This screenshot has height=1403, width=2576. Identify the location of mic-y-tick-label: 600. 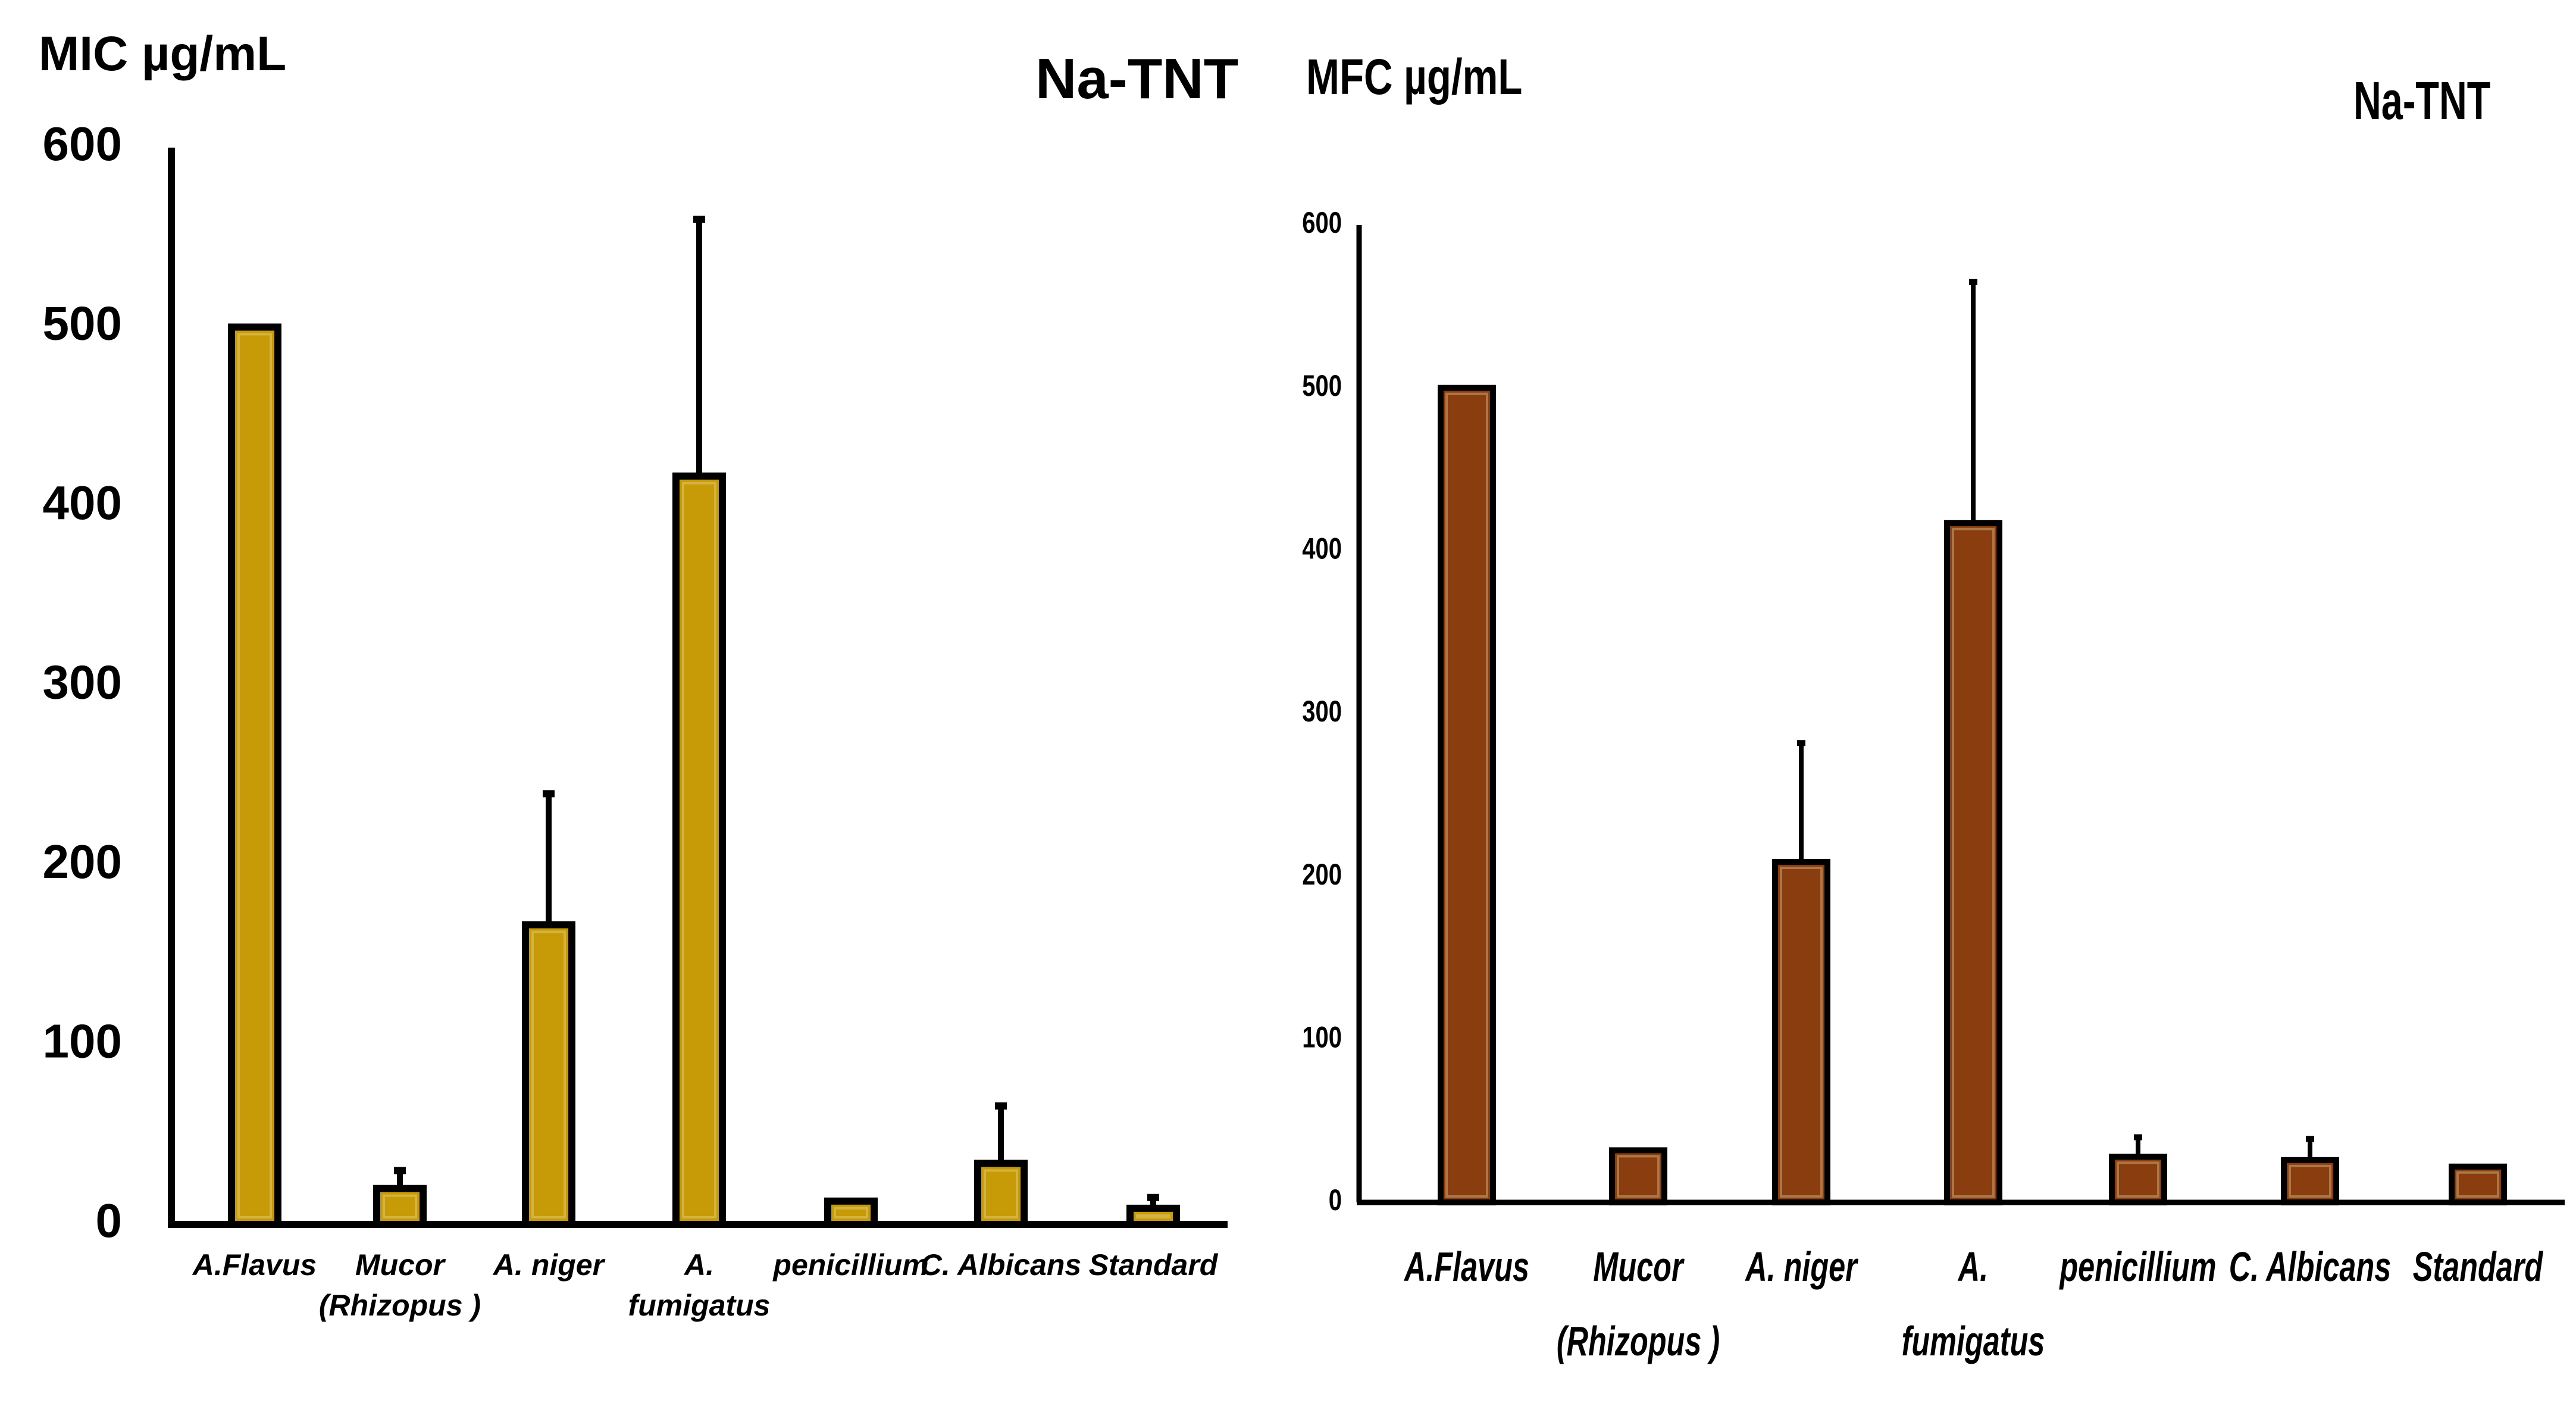
(82, 143).